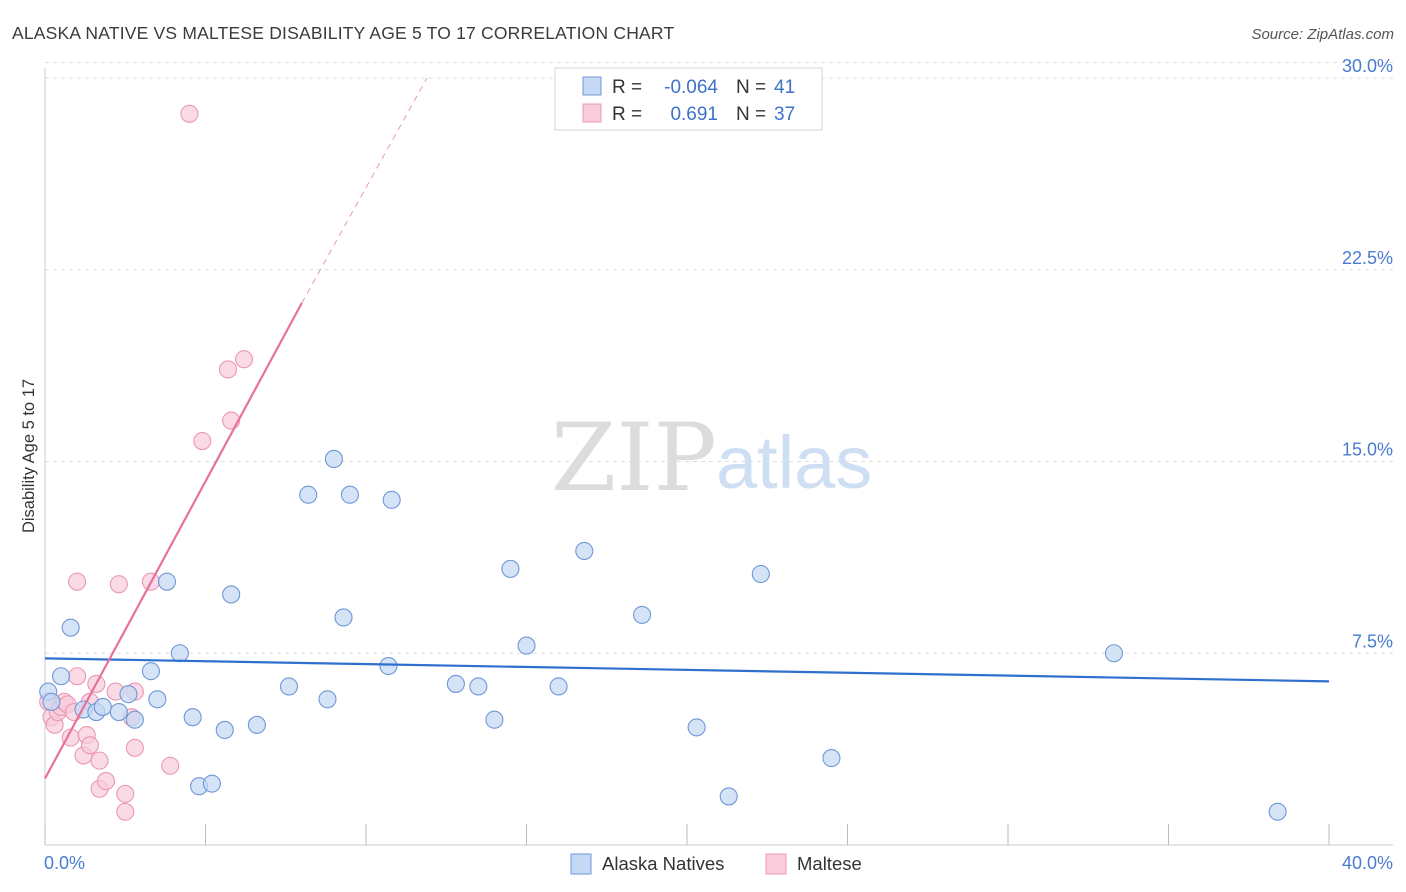  Describe the element at coordinates (688, 99) in the screenshot. I see `correlation-legend: R = -0.064 N = 41 R = 0.691 N = 37` at that location.